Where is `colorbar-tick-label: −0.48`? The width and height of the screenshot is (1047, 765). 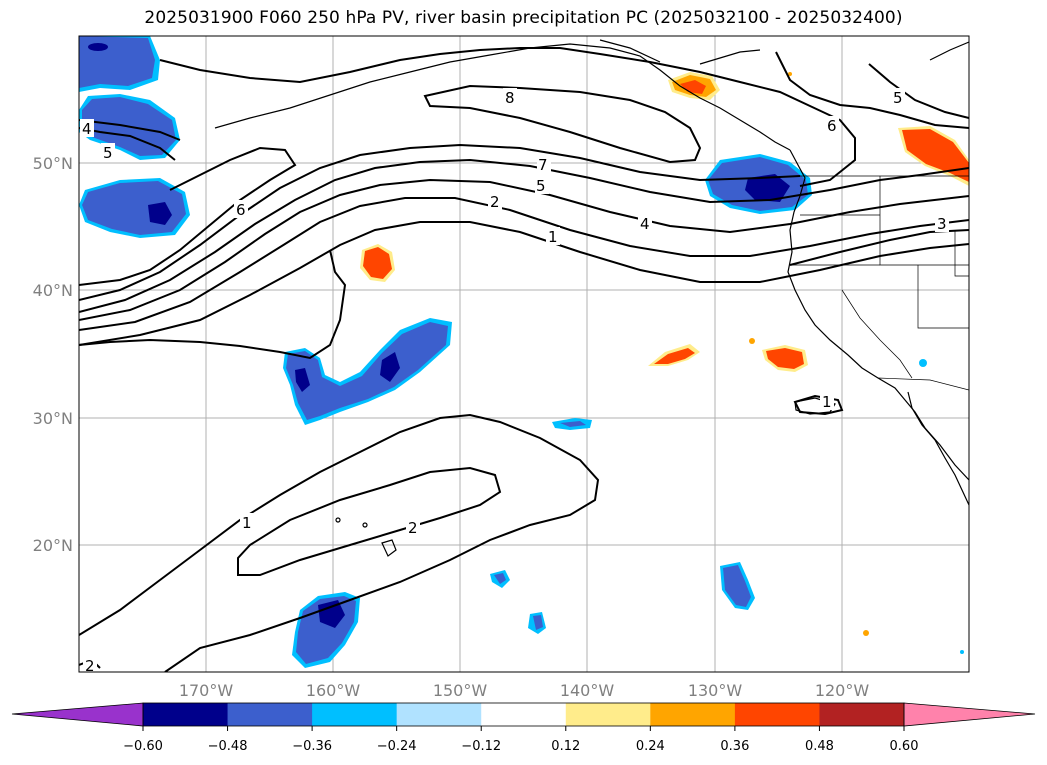 colorbar-tick-label: −0.48 is located at coordinates (228, 746).